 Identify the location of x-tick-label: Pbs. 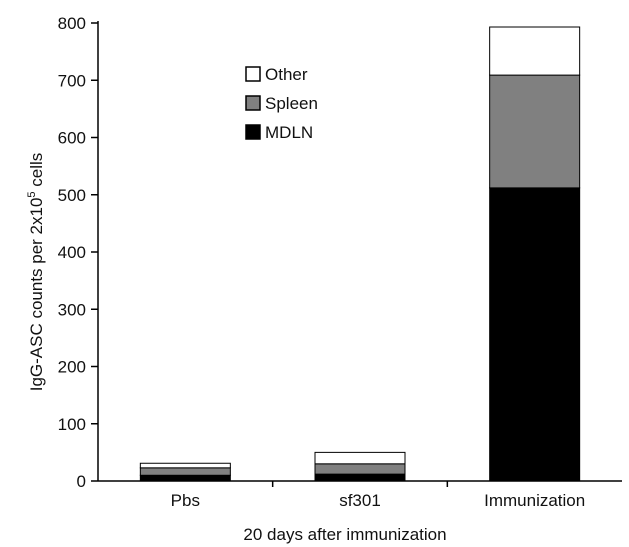
(185, 500).